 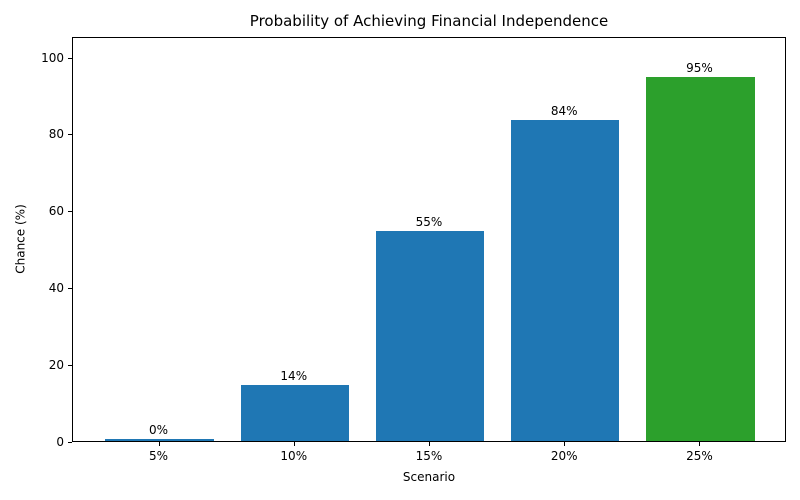 What do you see at coordinates (56, 364) in the screenshot?
I see `y-tick-label: 20` at bounding box center [56, 364].